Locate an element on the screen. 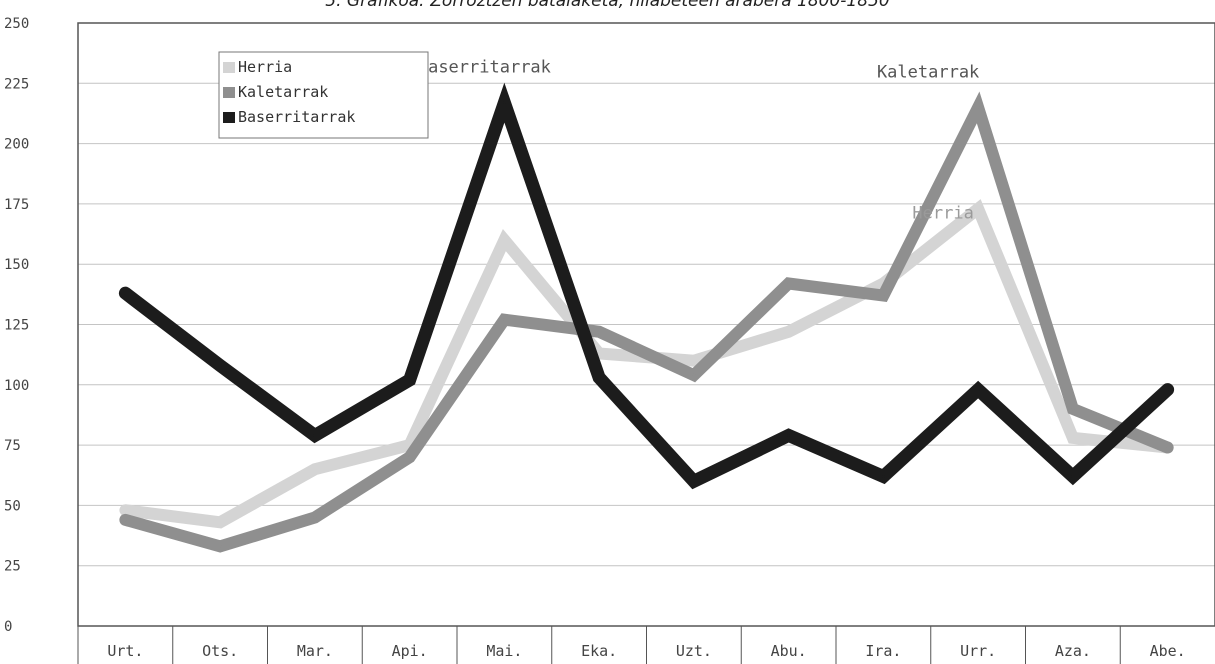  x-tick-label: Api. is located at coordinates (410, 651).